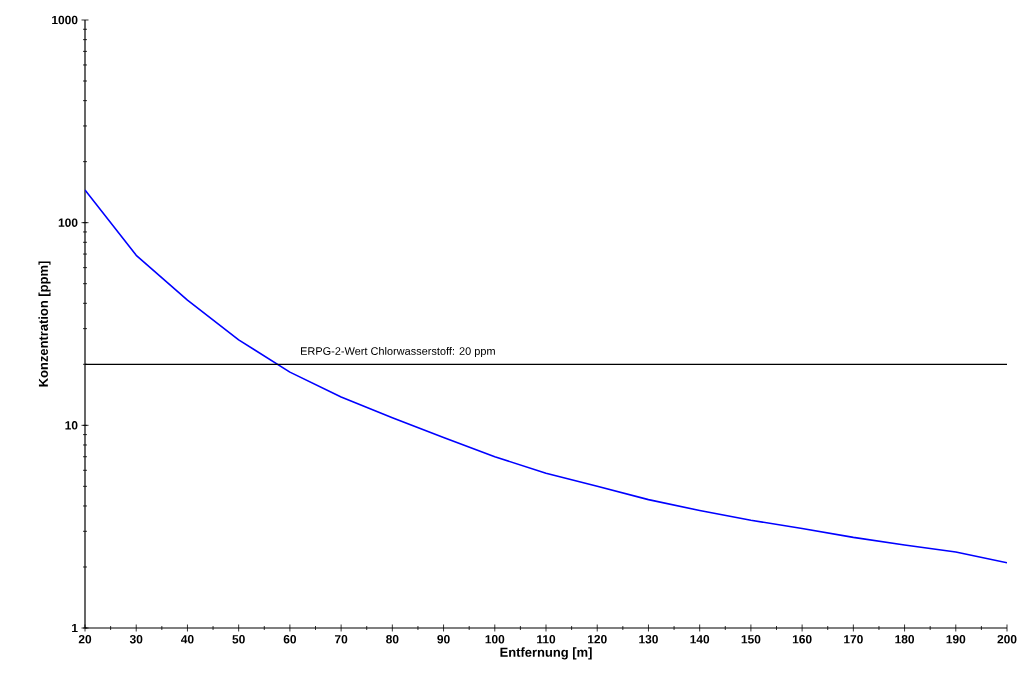 Image resolution: width=1023 pixels, height=680 pixels. Describe the element at coordinates (546, 639) in the screenshot. I see `x-tick-label: 110` at that location.